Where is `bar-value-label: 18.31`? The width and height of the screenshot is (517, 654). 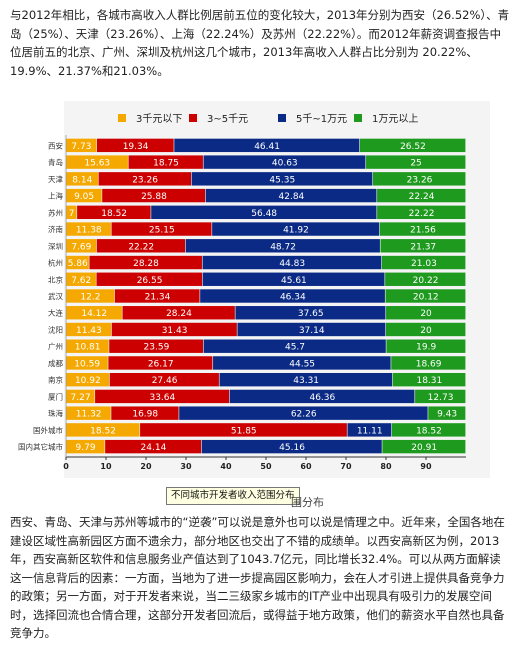
bar-value-label: 18.31 is located at coordinates (429, 381).